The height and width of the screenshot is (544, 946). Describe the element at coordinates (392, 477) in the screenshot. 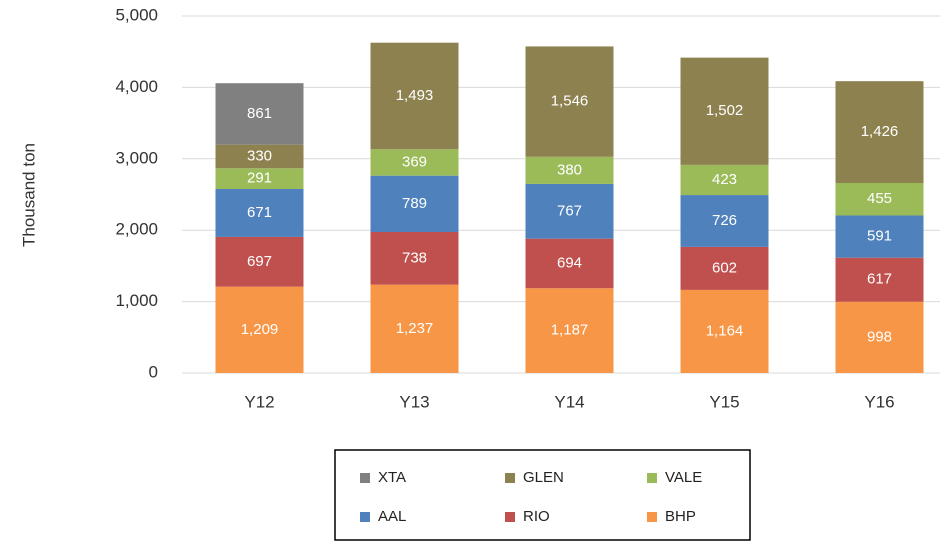

I see `legend-label: XTA` at that location.